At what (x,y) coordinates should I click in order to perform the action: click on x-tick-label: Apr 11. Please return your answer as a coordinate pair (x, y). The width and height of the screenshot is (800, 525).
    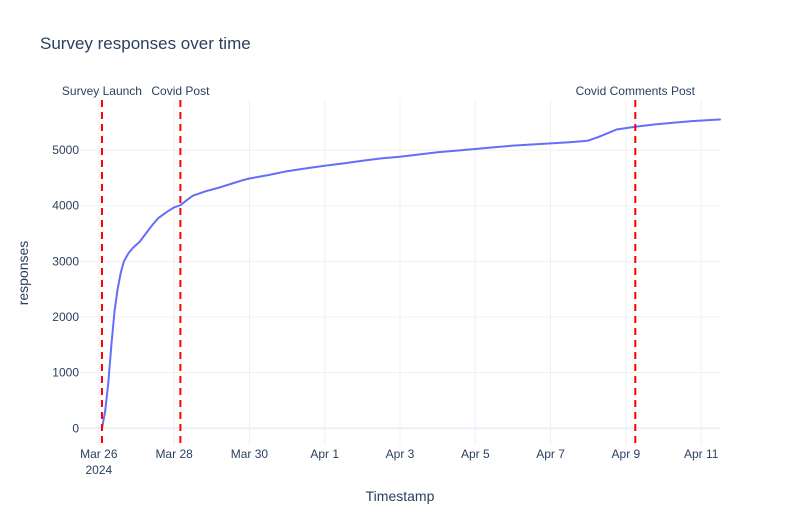
    Looking at the image, I should click on (701, 454).